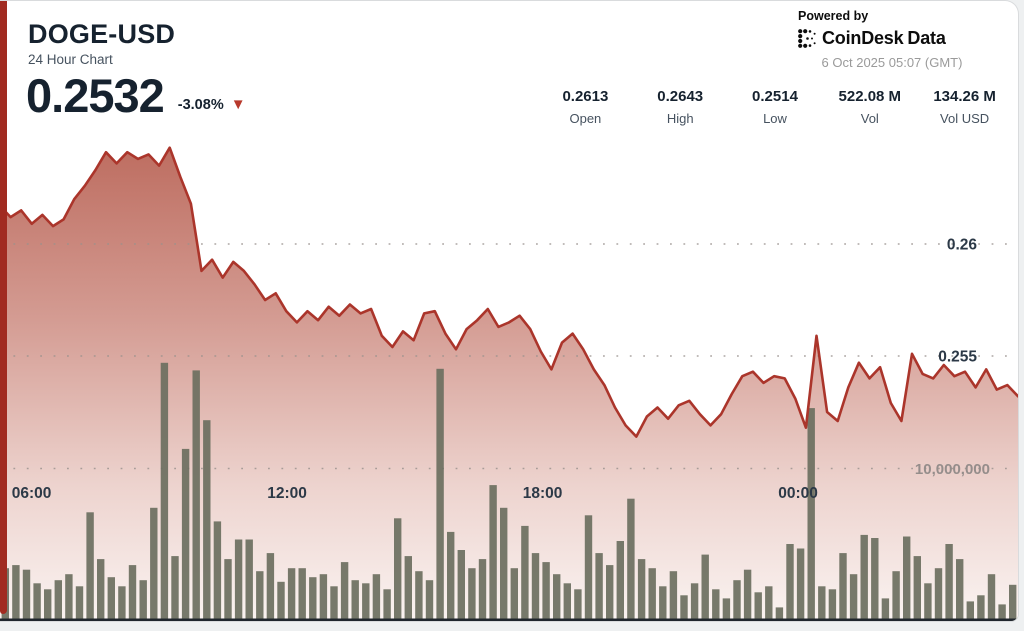 The height and width of the screenshot is (631, 1024). I want to click on stat-vol-usd: 134.26 M Vol USD, so click(964, 107).